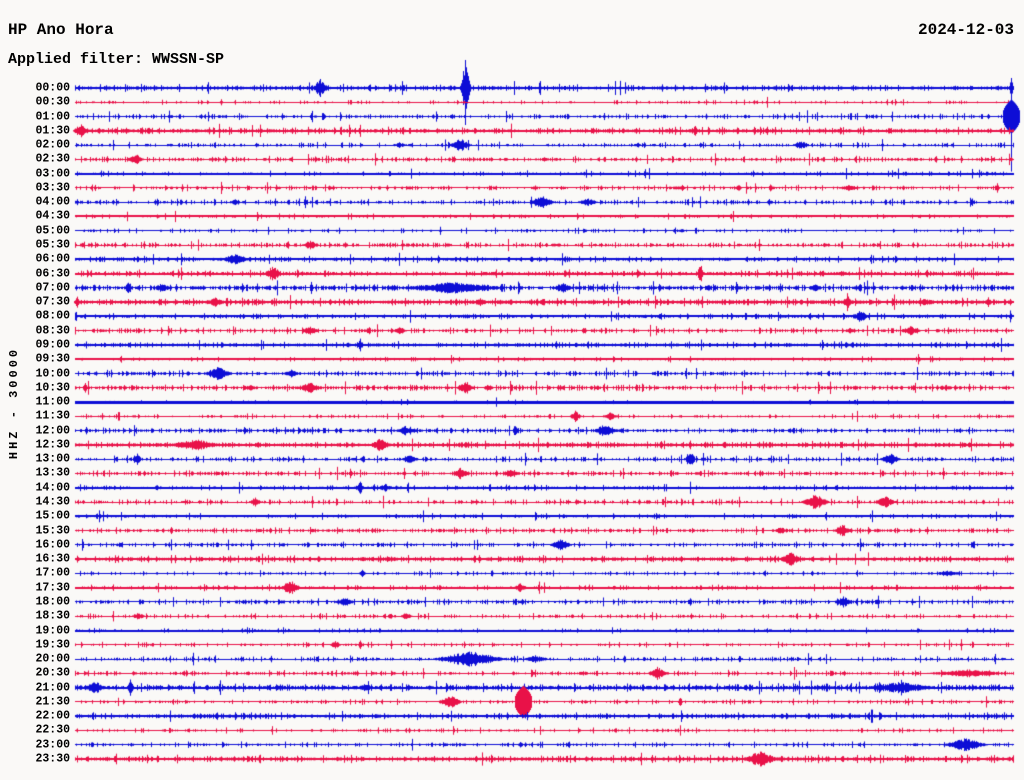 The height and width of the screenshot is (780, 1024). What do you see at coordinates (52, 630) in the screenshot?
I see `trace-time-label: 19:00` at bounding box center [52, 630].